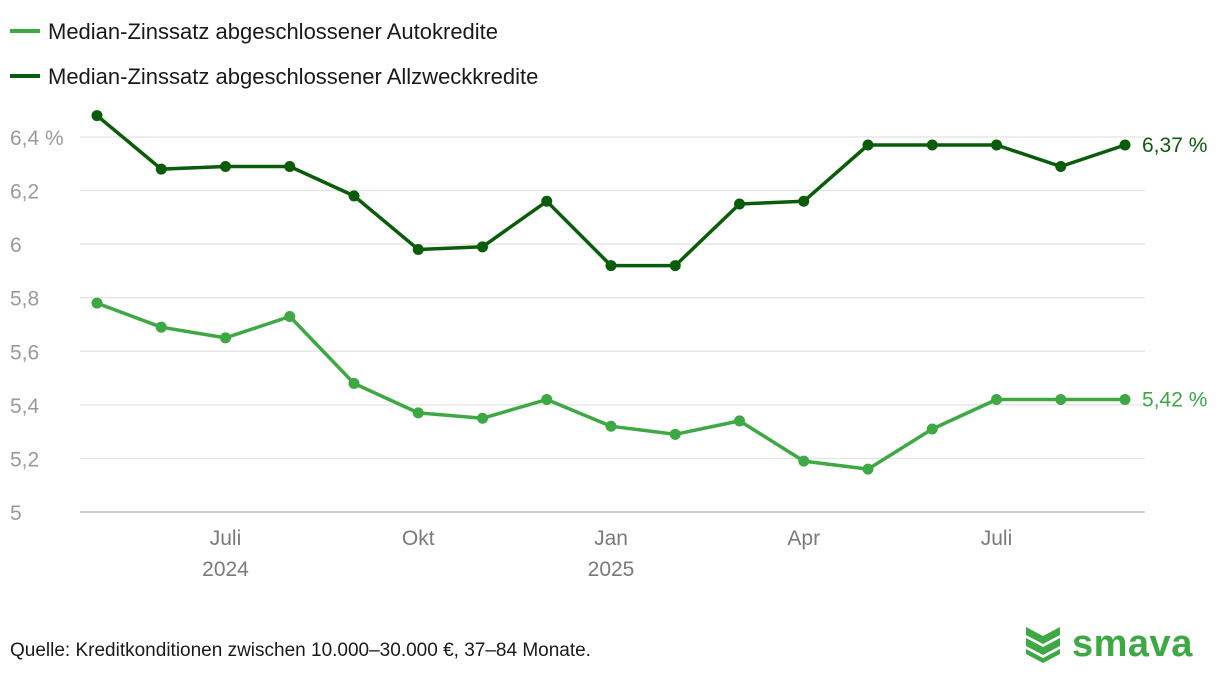 This screenshot has height=678, width=1220. I want to click on x-tick-year-label: 2025, so click(611, 569).